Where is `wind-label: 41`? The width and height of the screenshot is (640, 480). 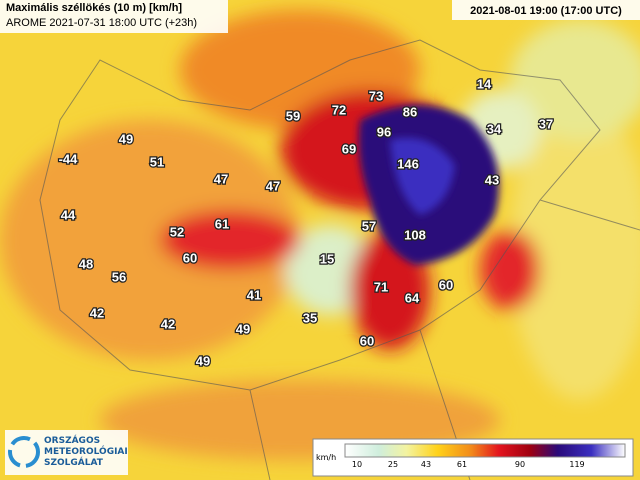
wind-label: 41 is located at coordinates (254, 294).